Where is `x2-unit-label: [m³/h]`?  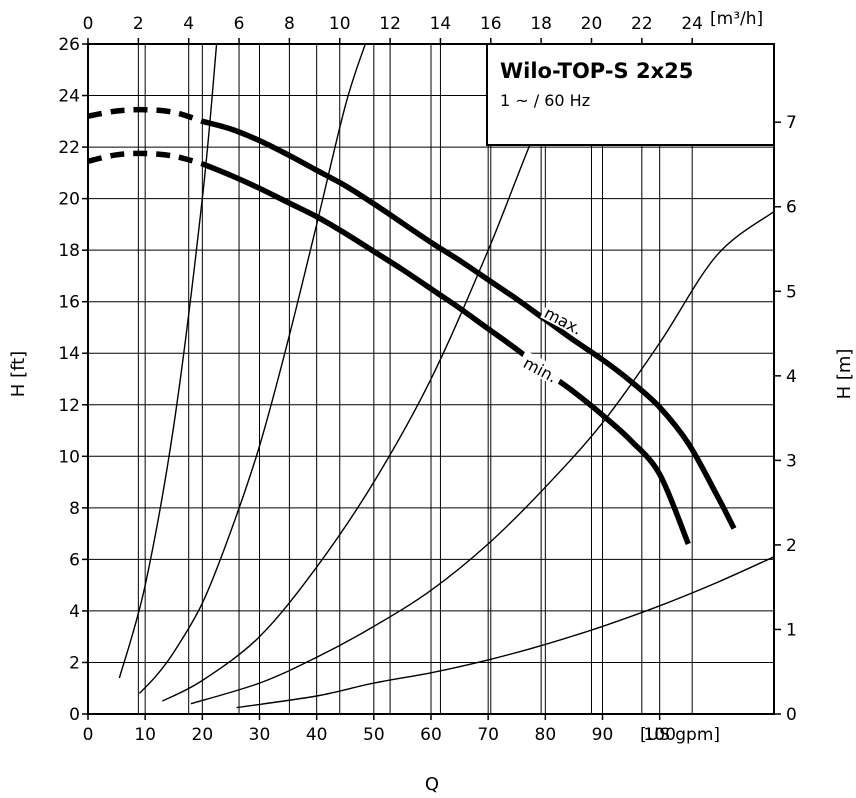 x2-unit-label: [m³/h] is located at coordinates (736, 19).